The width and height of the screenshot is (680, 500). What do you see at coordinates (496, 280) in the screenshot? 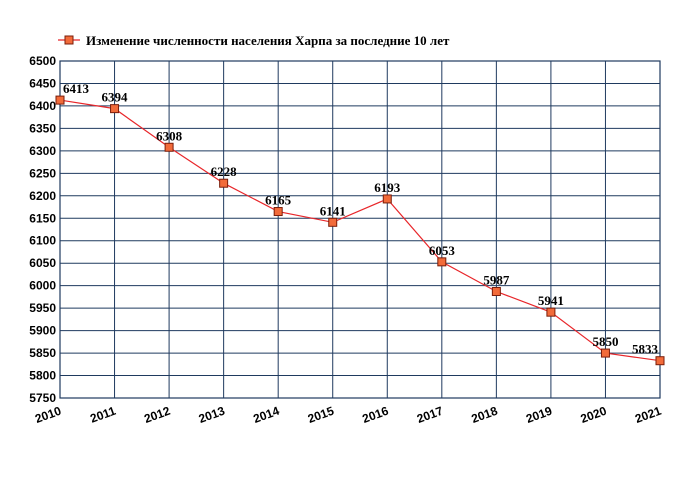
I see `data-label-2018: 5987` at bounding box center [496, 280].